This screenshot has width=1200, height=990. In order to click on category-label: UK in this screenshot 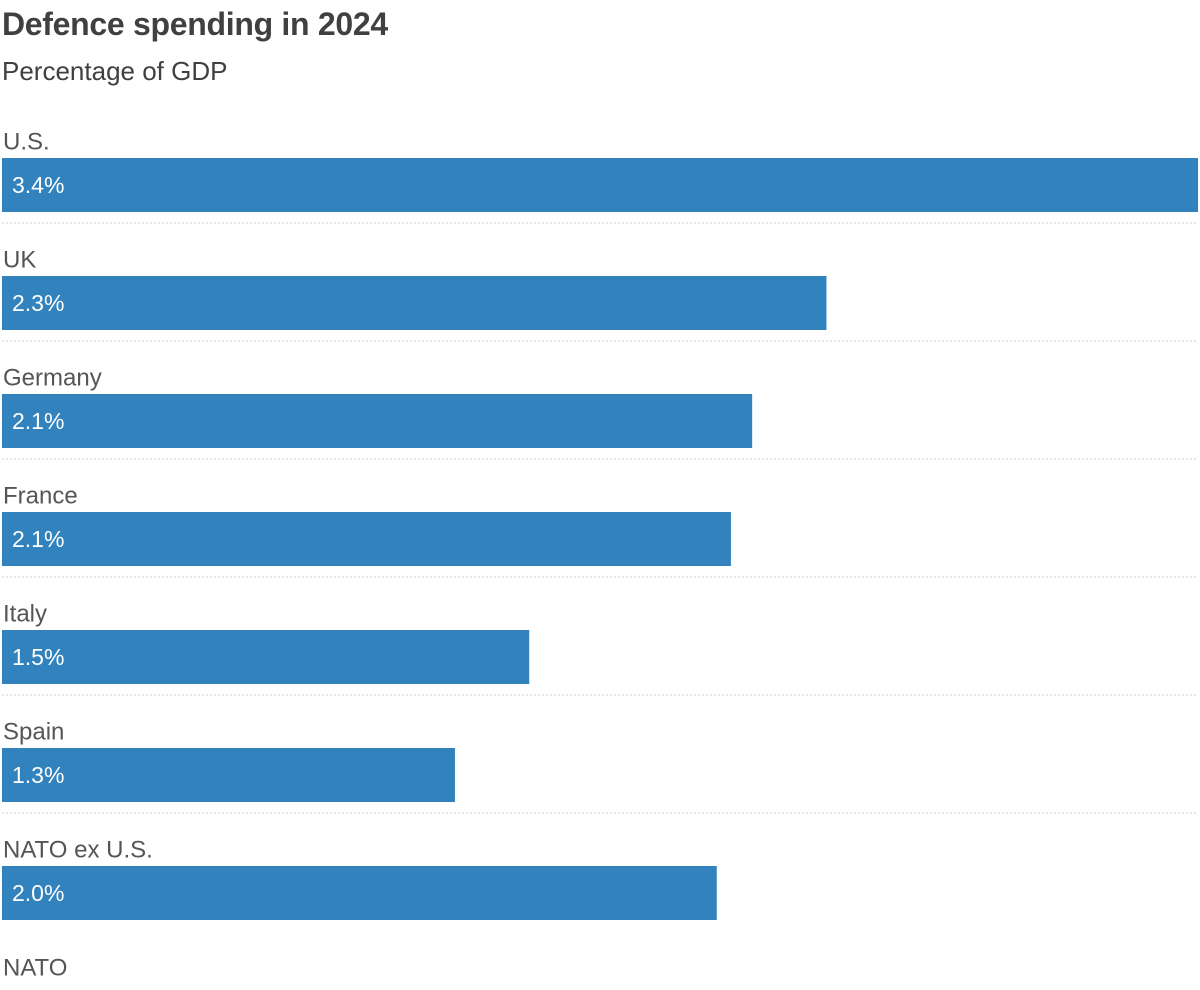, I will do `click(19, 260)`.